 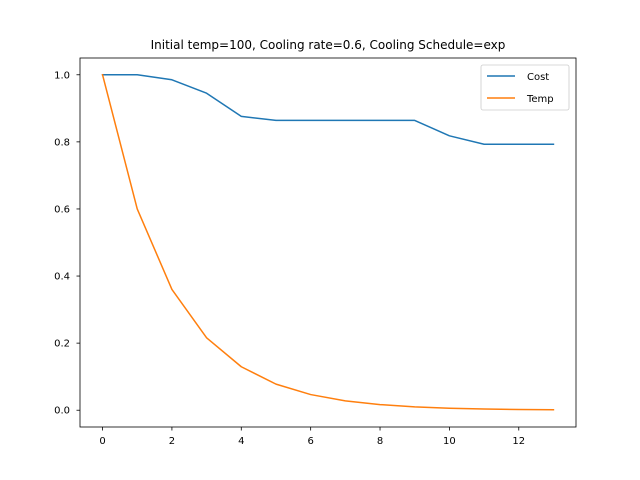 I want to click on y-tick-label: 0.0, so click(x=62, y=411).